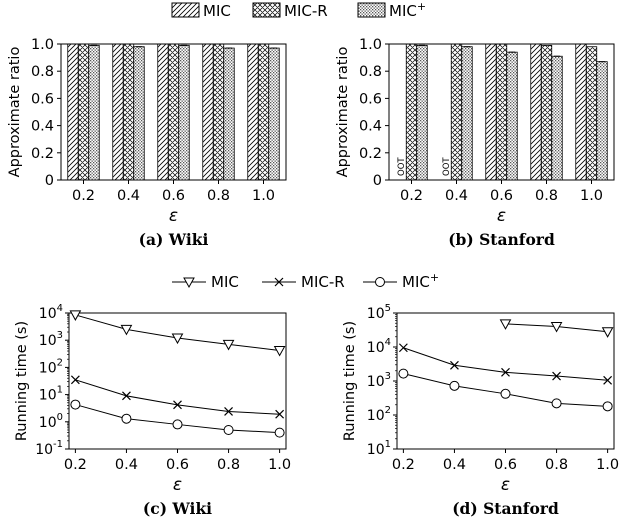 This screenshot has width=621, height=529. What do you see at coordinates (380, 282) in the screenshot?
I see `legend-marker-circle` at bounding box center [380, 282].